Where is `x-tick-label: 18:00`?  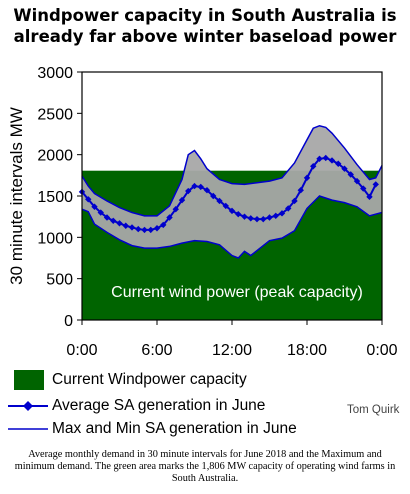
x-tick-label: 18:00 is located at coordinates (307, 350).